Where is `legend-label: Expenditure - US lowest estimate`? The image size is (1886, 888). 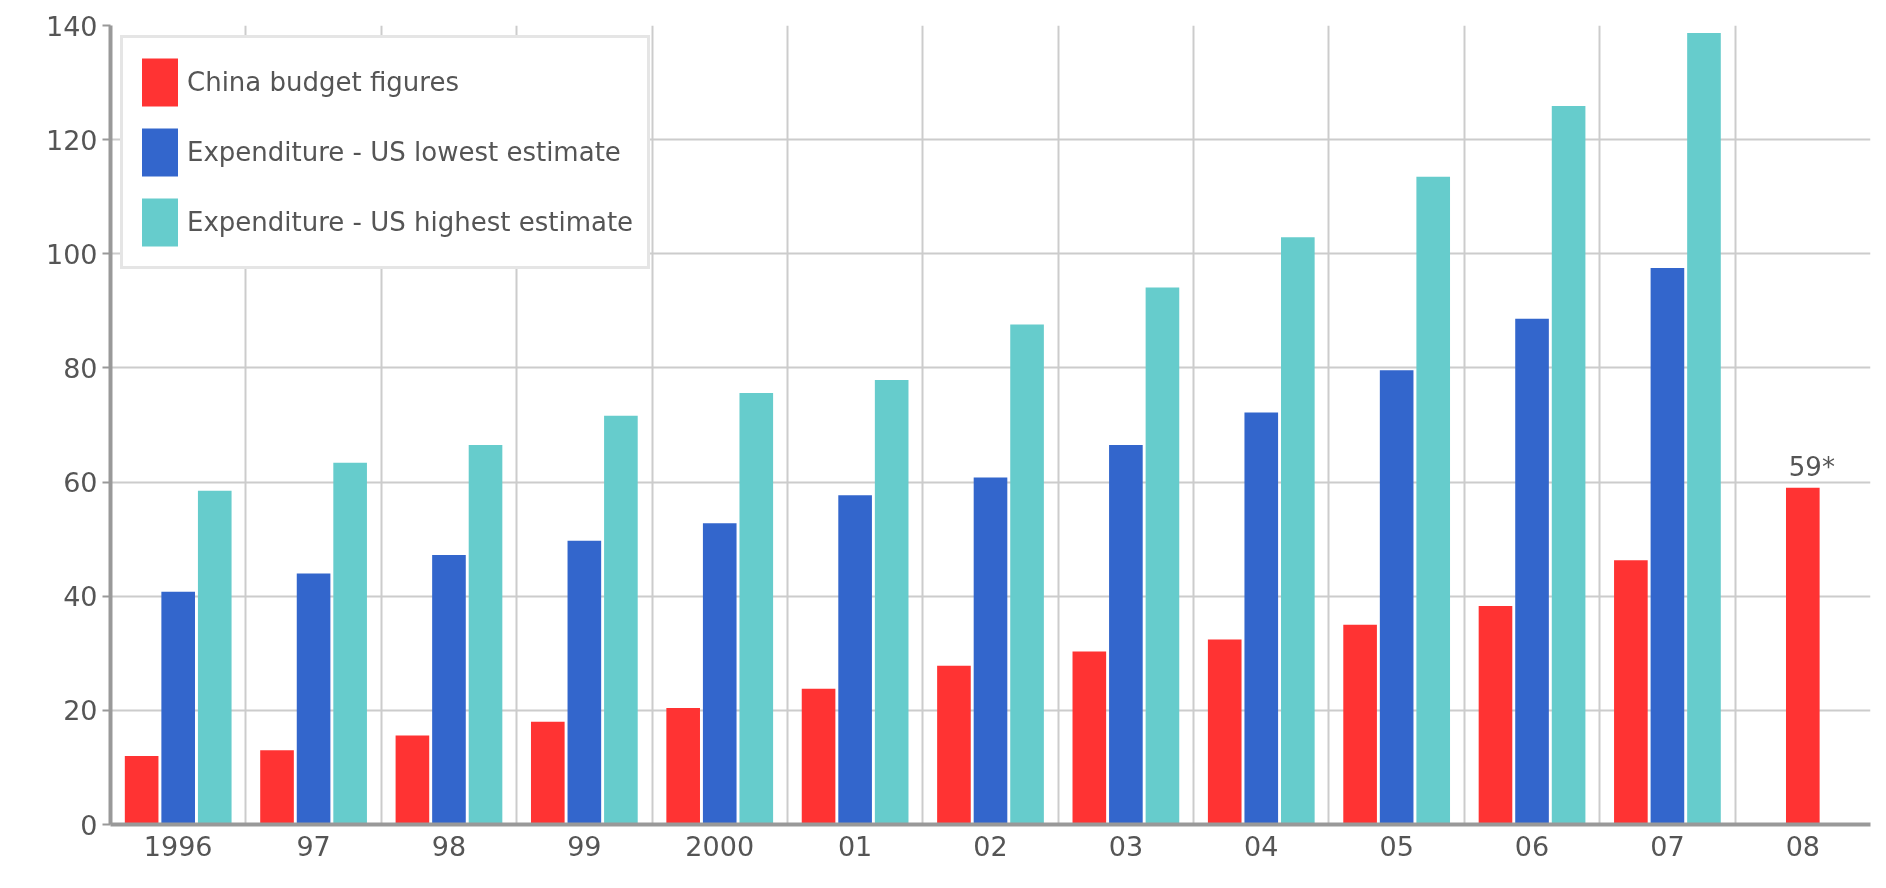
legend-label: Expenditure - US lowest estimate is located at coordinates (404, 152).